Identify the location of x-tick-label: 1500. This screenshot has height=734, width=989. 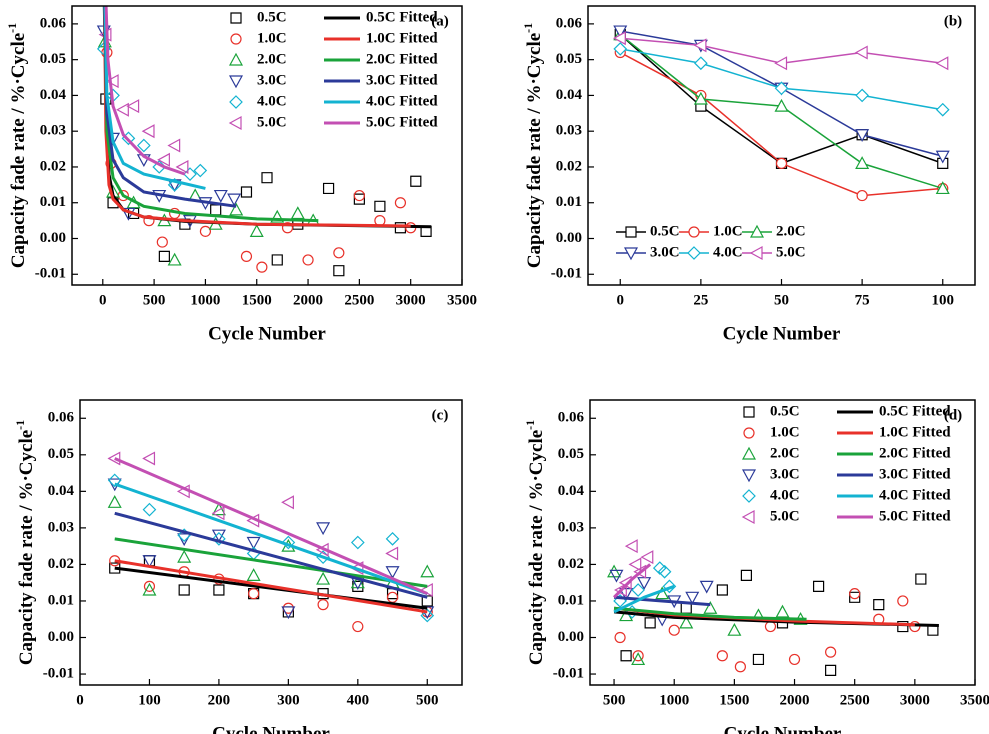
(734, 700).